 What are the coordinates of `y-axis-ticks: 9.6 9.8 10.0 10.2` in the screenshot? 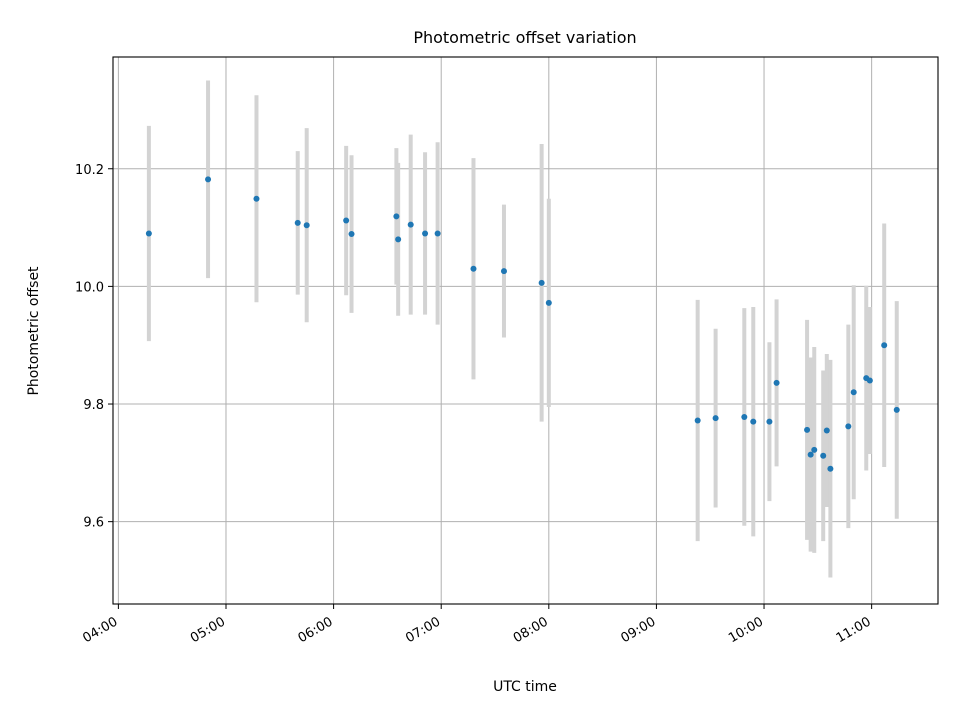 It's located at (94, 347).